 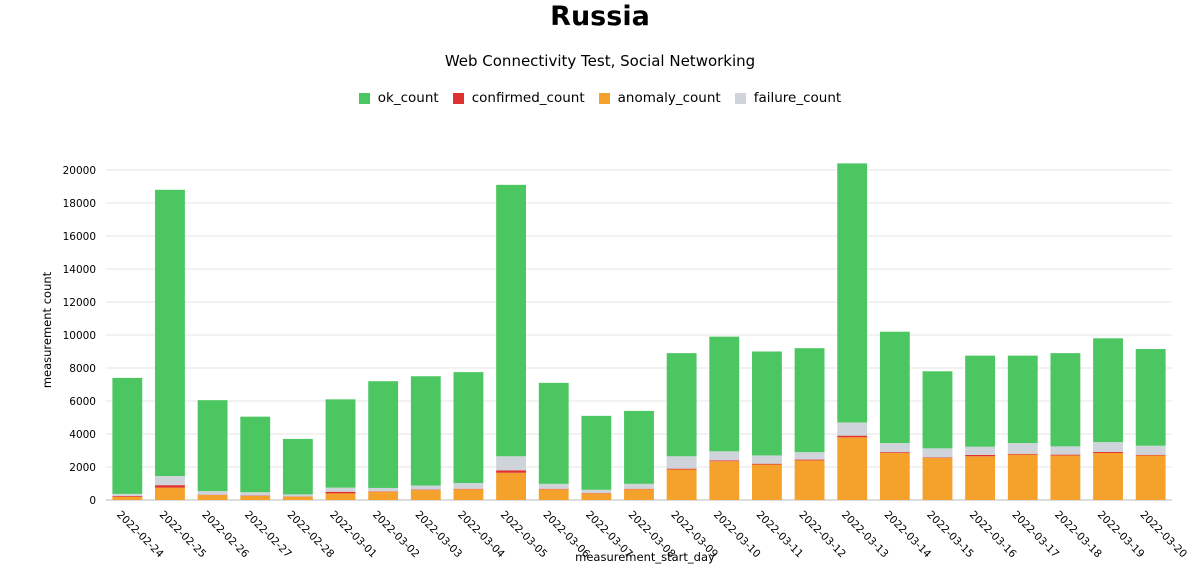 I want to click on legend-item-failure-count: failure_count, so click(x=787, y=98).